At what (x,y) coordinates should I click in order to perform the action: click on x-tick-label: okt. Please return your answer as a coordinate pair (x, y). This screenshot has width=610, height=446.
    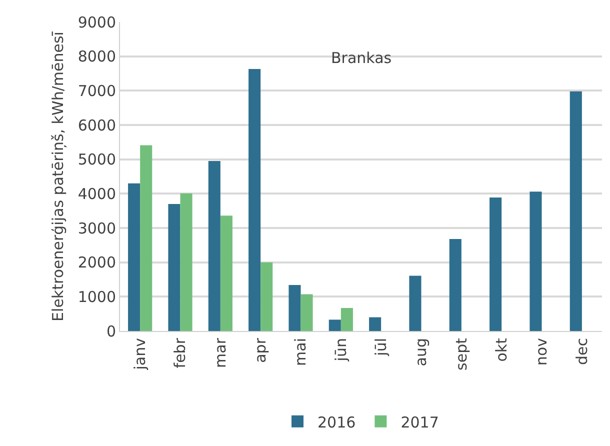
    Looking at the image, I should click on (501, 350).